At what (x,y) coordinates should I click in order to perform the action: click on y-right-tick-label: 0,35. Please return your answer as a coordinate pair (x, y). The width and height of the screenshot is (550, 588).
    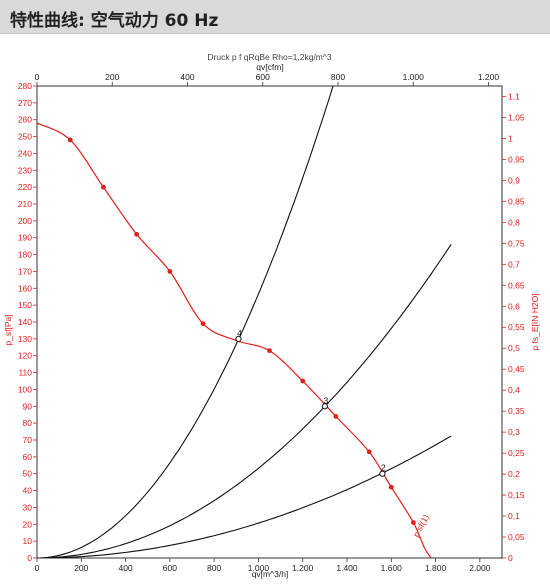
    Looking at the image, I should click on (516, 411).